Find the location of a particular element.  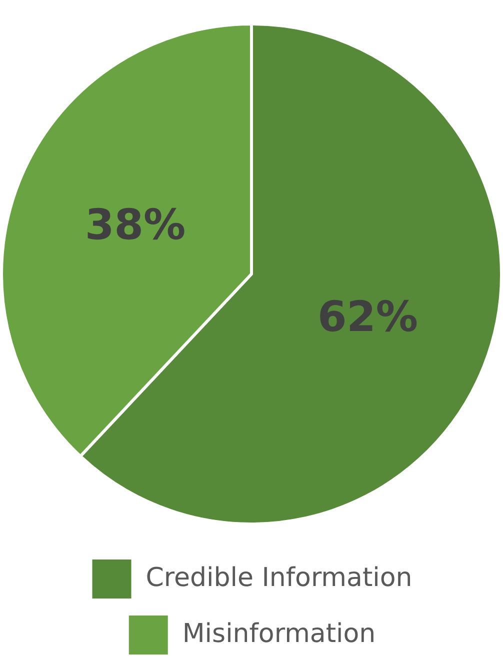

legend-label: Misinformation is located at coordinates (279, 633).